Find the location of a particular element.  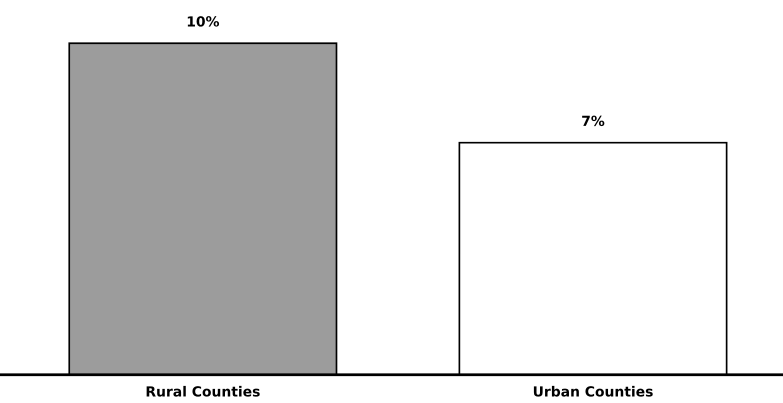

x-tick-label: Rural Counties is located at coordinates (203, 391).